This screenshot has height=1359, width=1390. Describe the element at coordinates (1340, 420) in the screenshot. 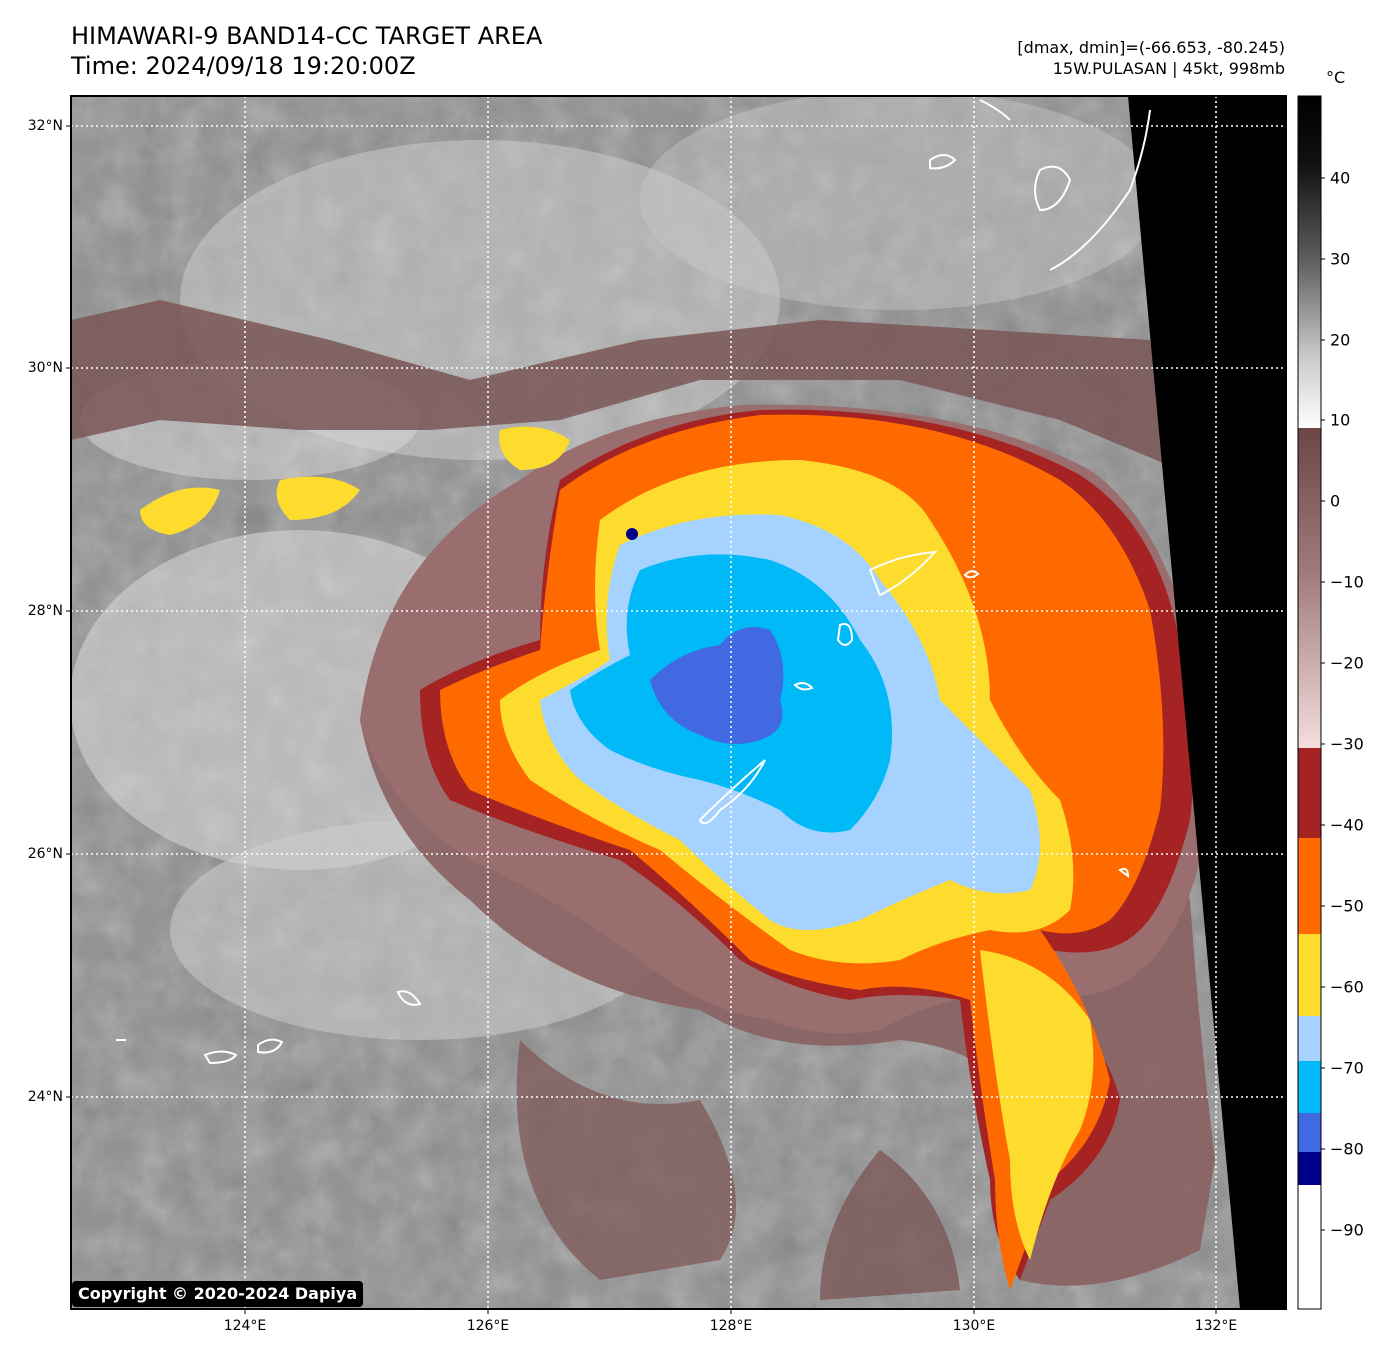

I see `colorbar-tick: 10` at that location.